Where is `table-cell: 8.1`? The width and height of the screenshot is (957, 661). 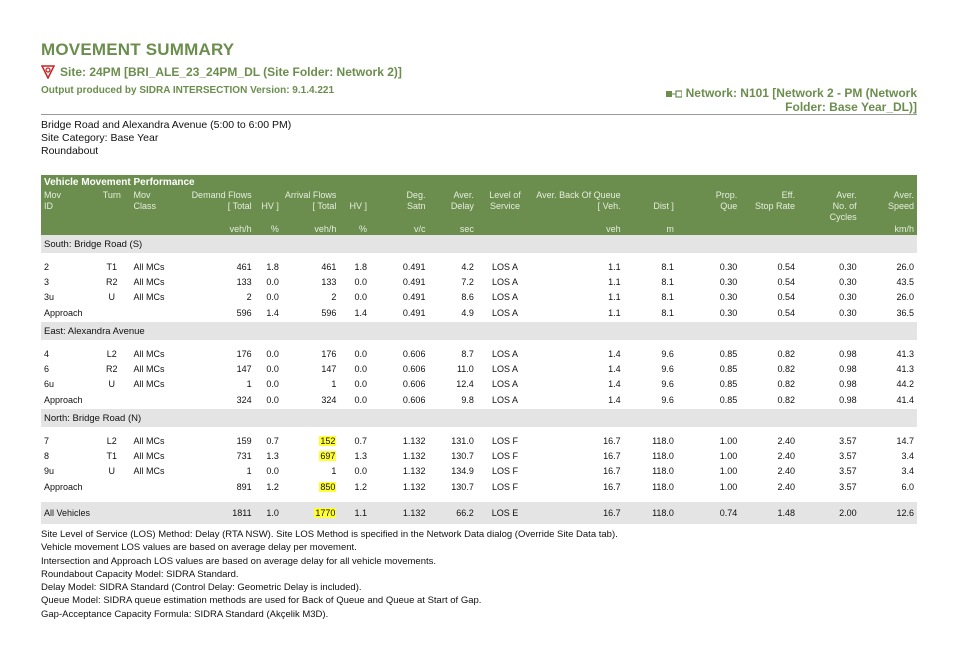 table-cell: 8.1 is located at coordinates (667, 313).